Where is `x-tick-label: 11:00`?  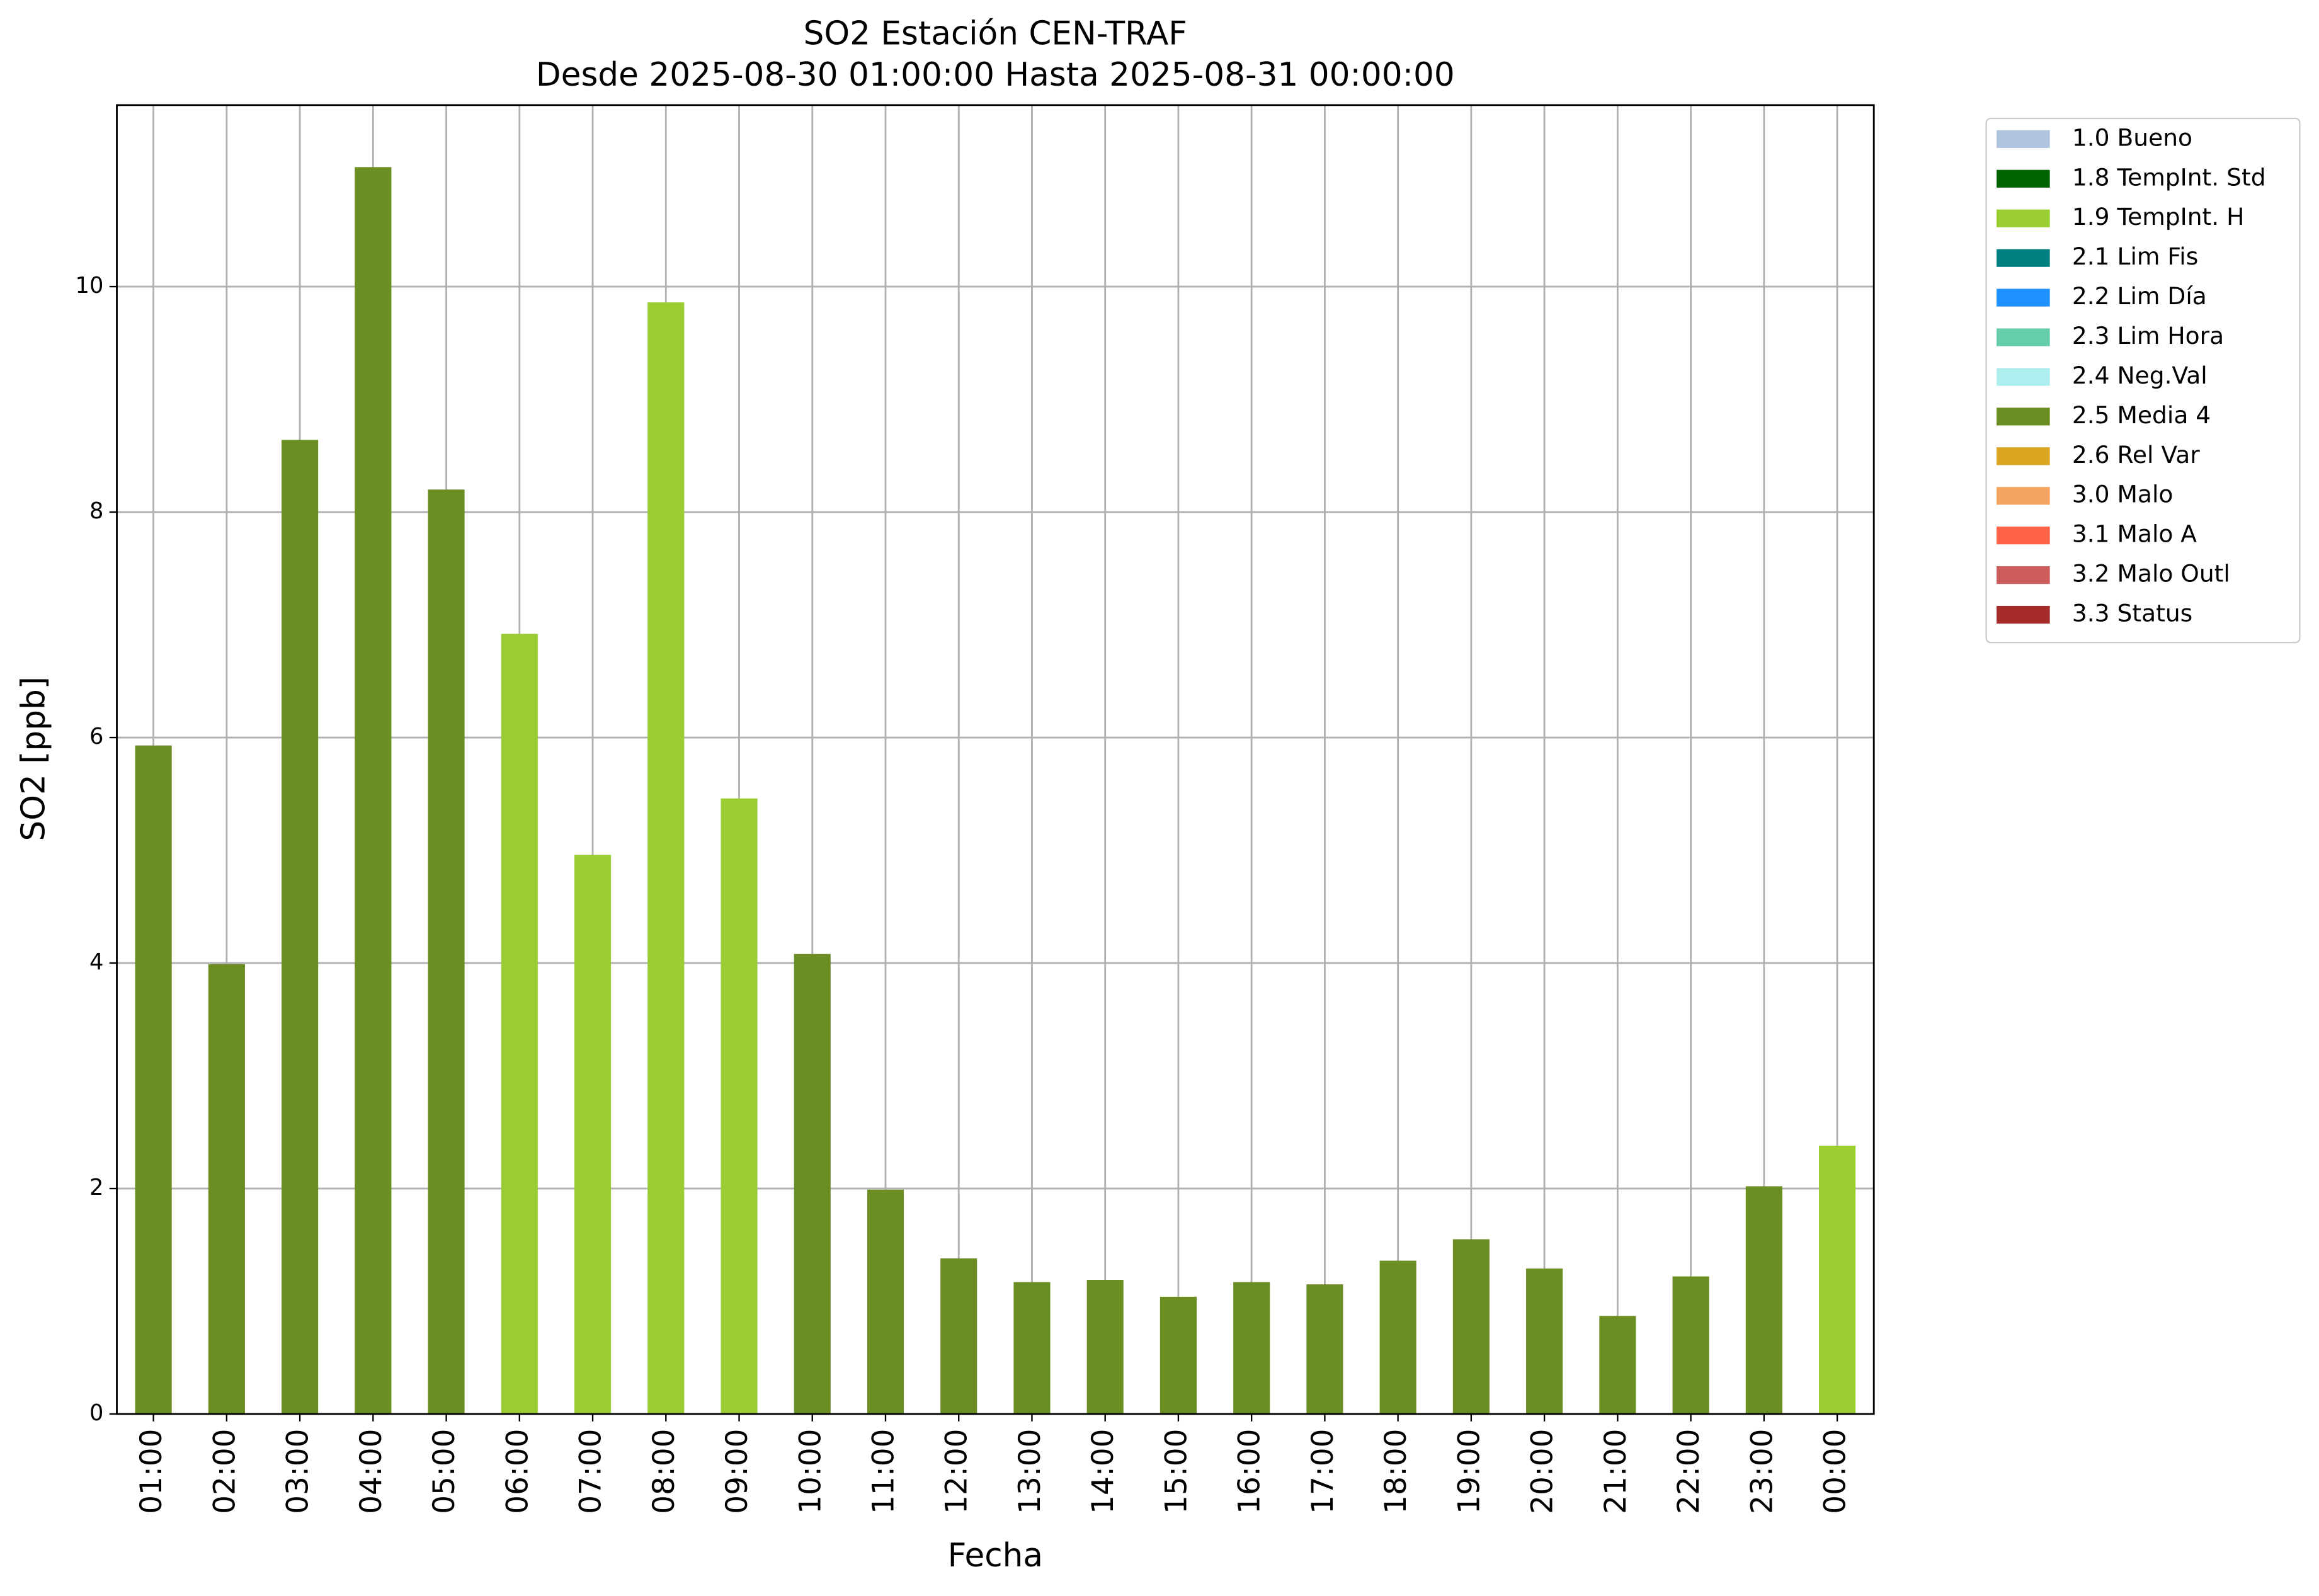 x-tick-label: 11:00 is located at coordinates (883, 1471).